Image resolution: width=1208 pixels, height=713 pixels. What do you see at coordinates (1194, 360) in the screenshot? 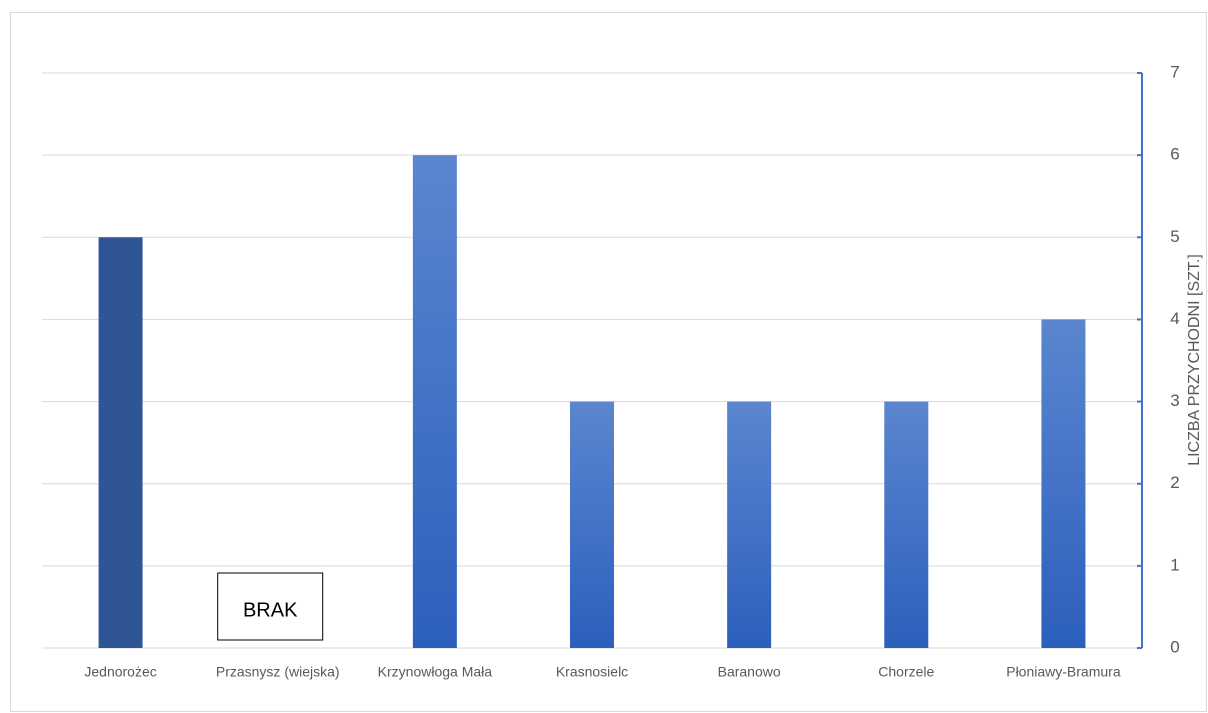
I see `y-axis-title: LICZBA PRZYCHODNI [SZT.]` at bounding box center [1194, 360].